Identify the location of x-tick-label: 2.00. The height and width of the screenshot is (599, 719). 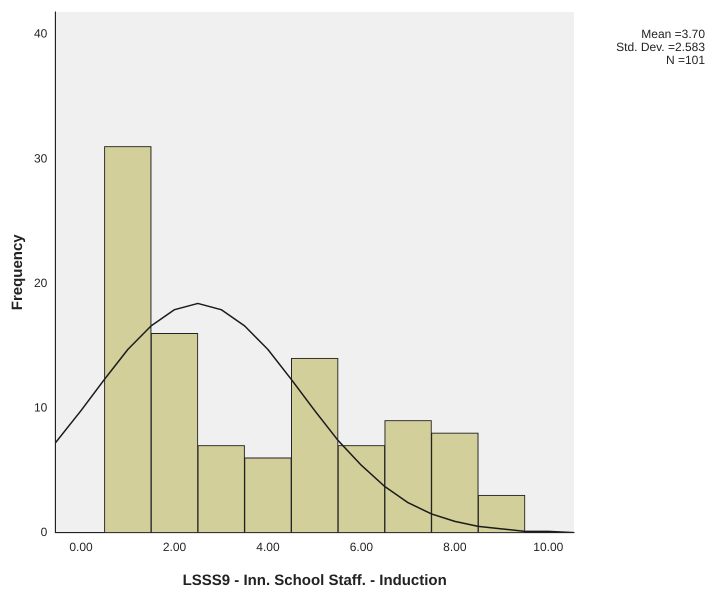
(174, 547).